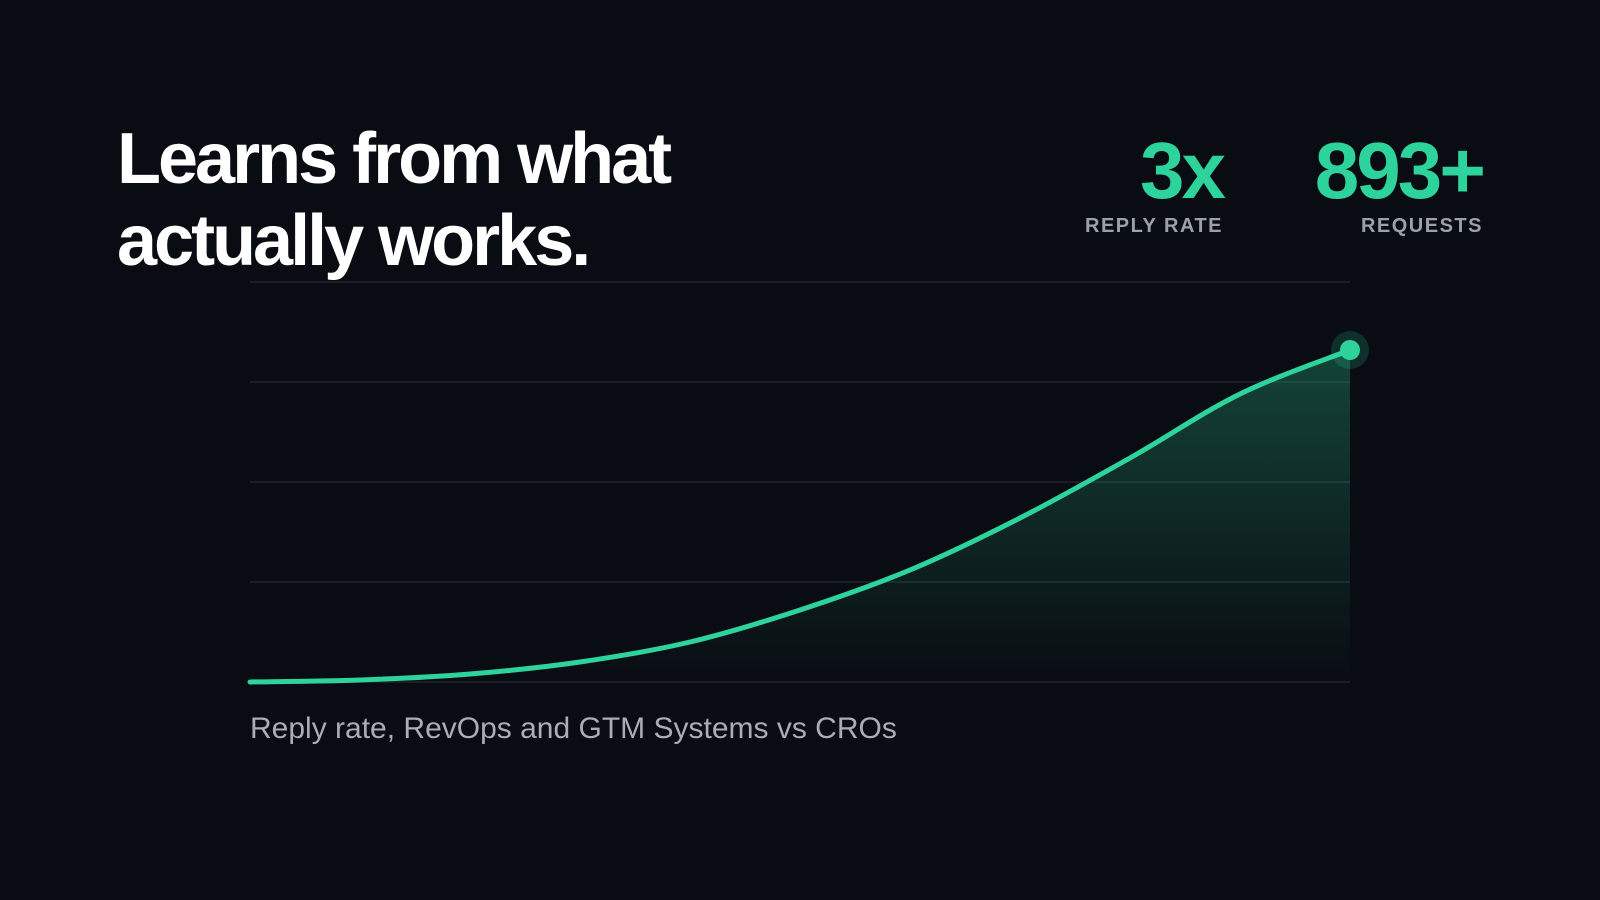 This screenshot has height=900, width=1600. Describe the element at coordinates (1154, 226) in the screenshot. I see `stat-reply-rate-label: REPLY RATE` at that location.